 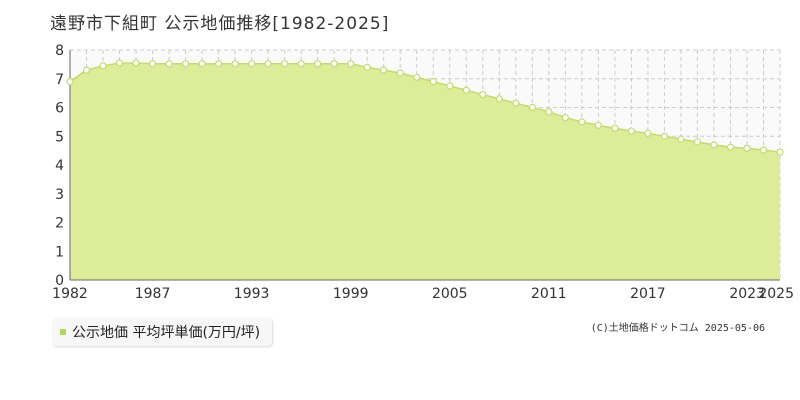 I want to click on y-tick-label: 7, so click(x=59, y=80).